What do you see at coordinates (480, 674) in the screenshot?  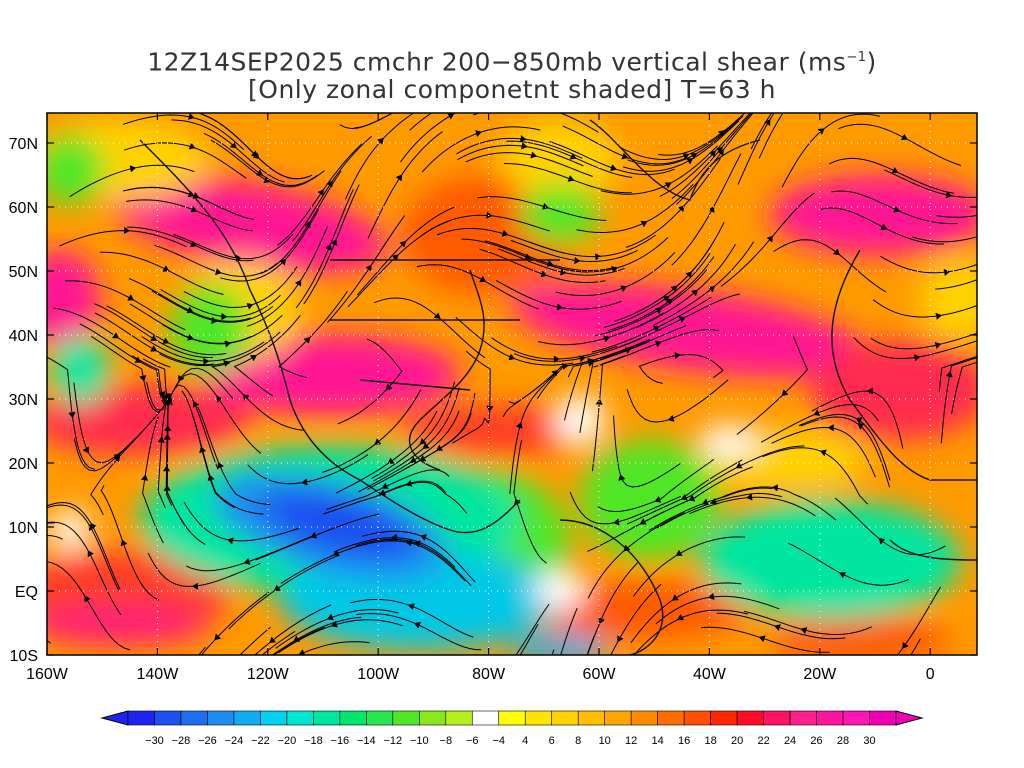 I see `longitude-labels: 160W 140W 120W 100W 80W 60W 40W 20W 0` at bounding box center [480, 674].